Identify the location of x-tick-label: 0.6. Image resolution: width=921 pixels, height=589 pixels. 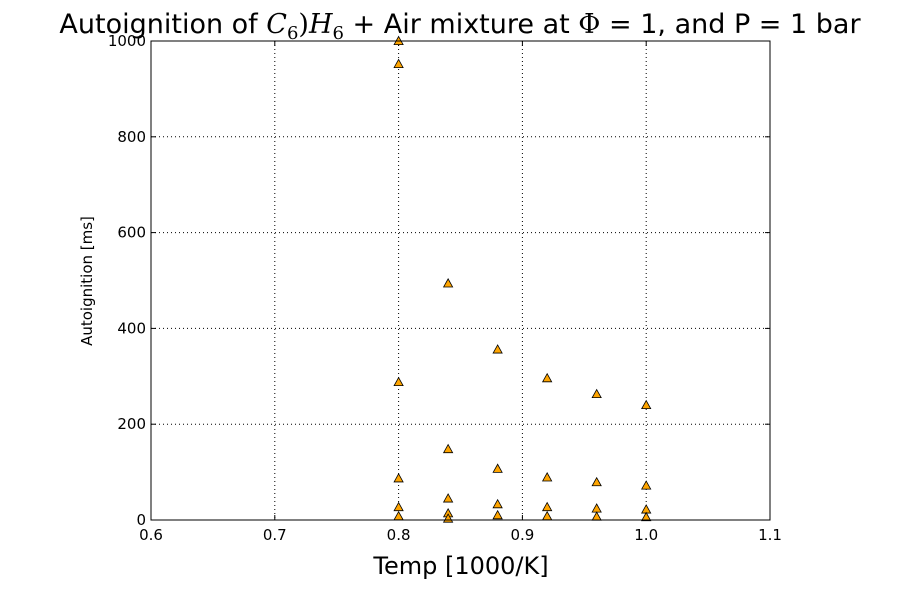
(151, 535).